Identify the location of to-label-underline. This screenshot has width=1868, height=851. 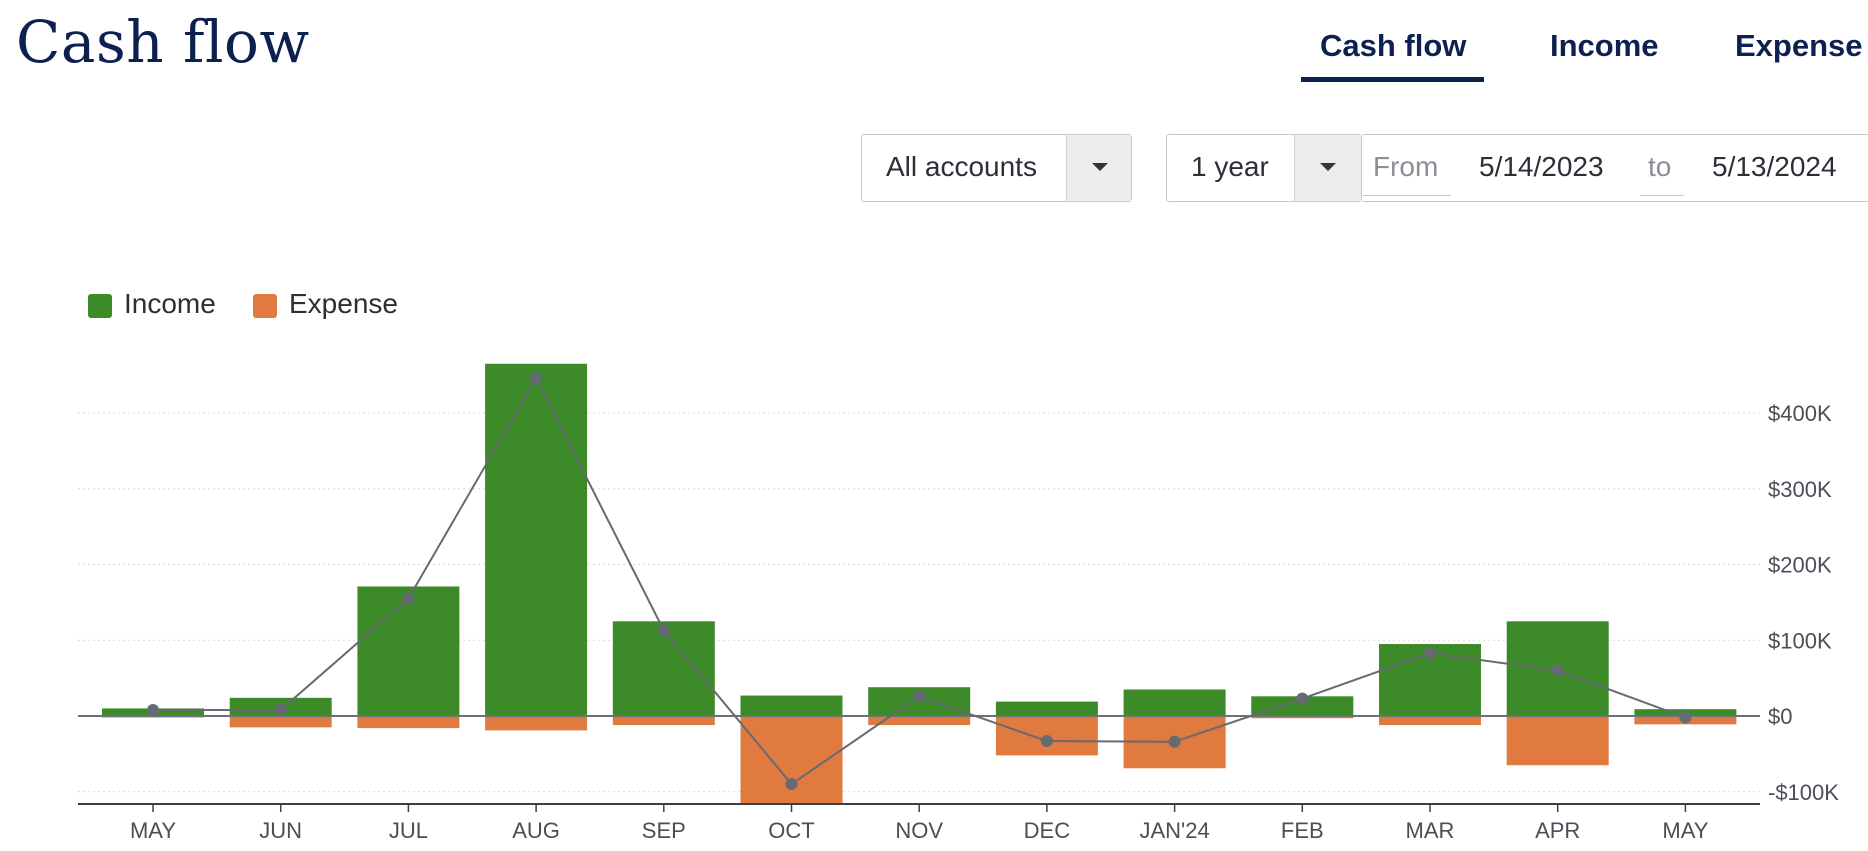
(1662, 195).